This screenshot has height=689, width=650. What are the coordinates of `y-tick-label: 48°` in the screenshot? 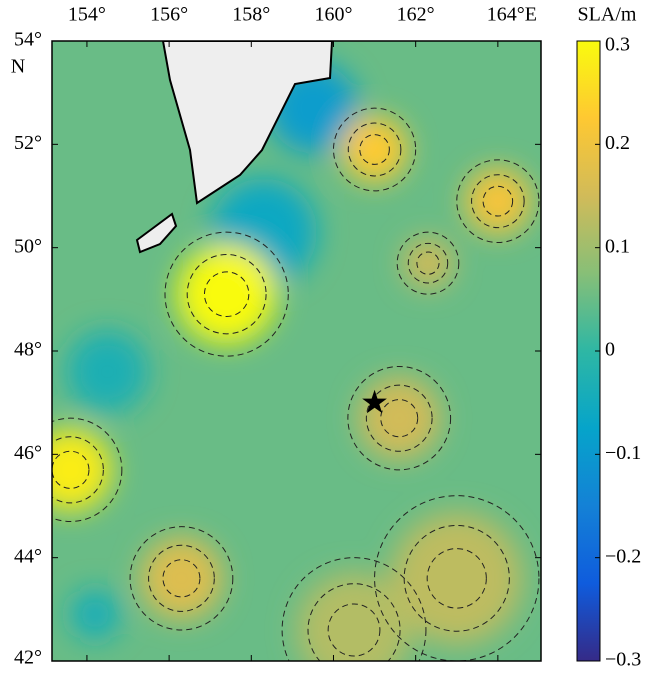 It's located at (28, 350).